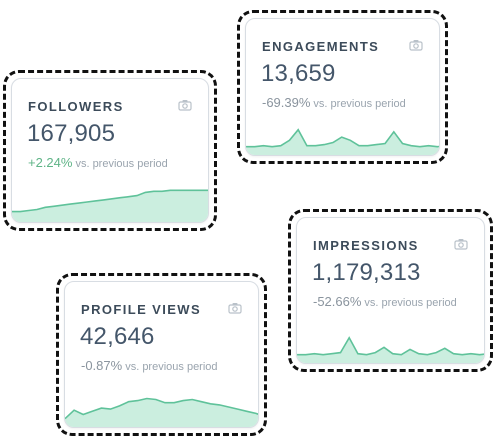 The width and height of the screenshot is (500, 443). I want to click on profile-views-change: -0.87% vs. previous period, so click(149, 365).